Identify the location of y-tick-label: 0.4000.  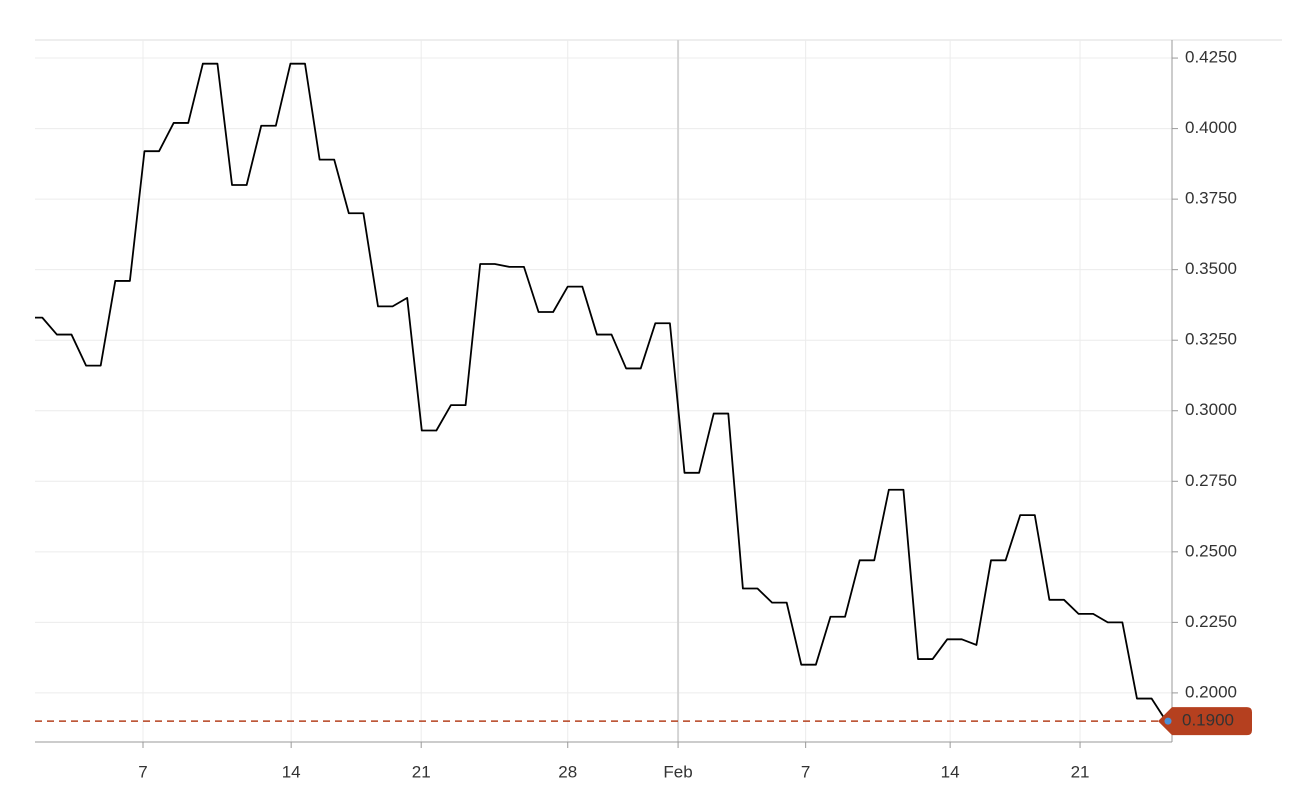
(1211, 127).